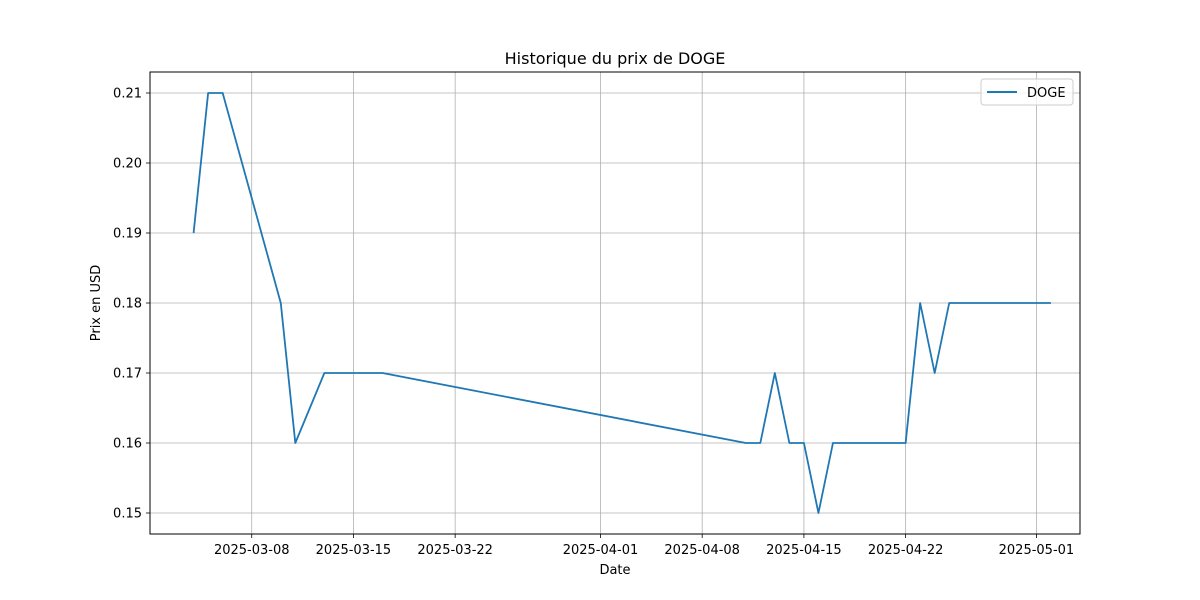 This screenshot has width=1200, height=600. I want to click on x-tick-label: 2025-04-22, so click(906, 550).